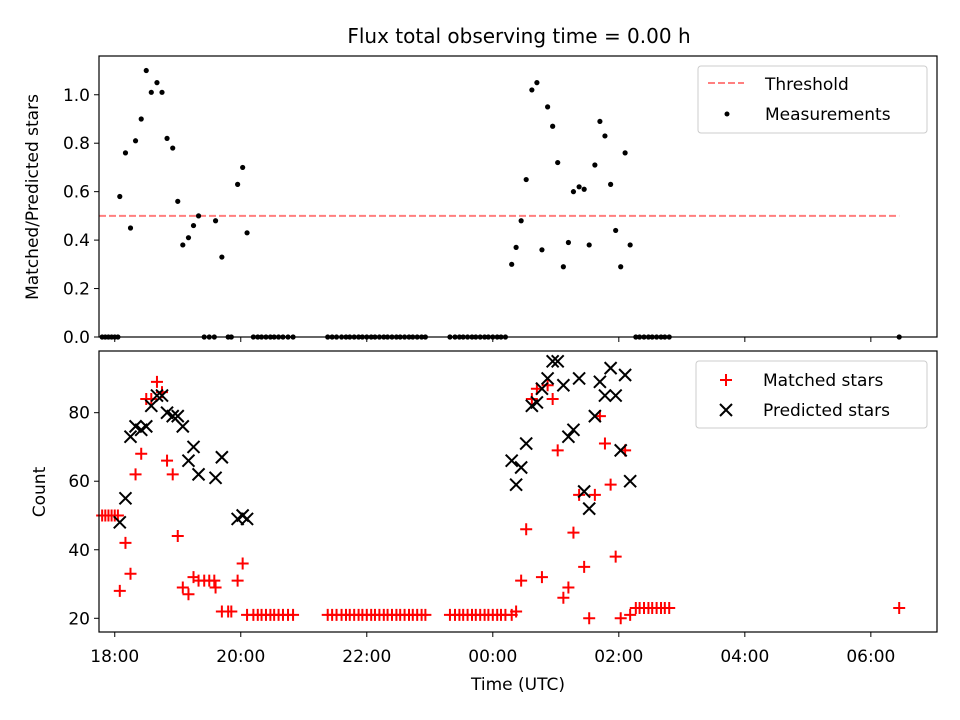 The width and height of the screenshot is (960, 720). What do you see at coordinates (81, 217) in the screenshot?
I see `ratio-y-axis: 0.0 0.2 0.4 0.6 0.8 1.0` at bounding box center [81, 217].